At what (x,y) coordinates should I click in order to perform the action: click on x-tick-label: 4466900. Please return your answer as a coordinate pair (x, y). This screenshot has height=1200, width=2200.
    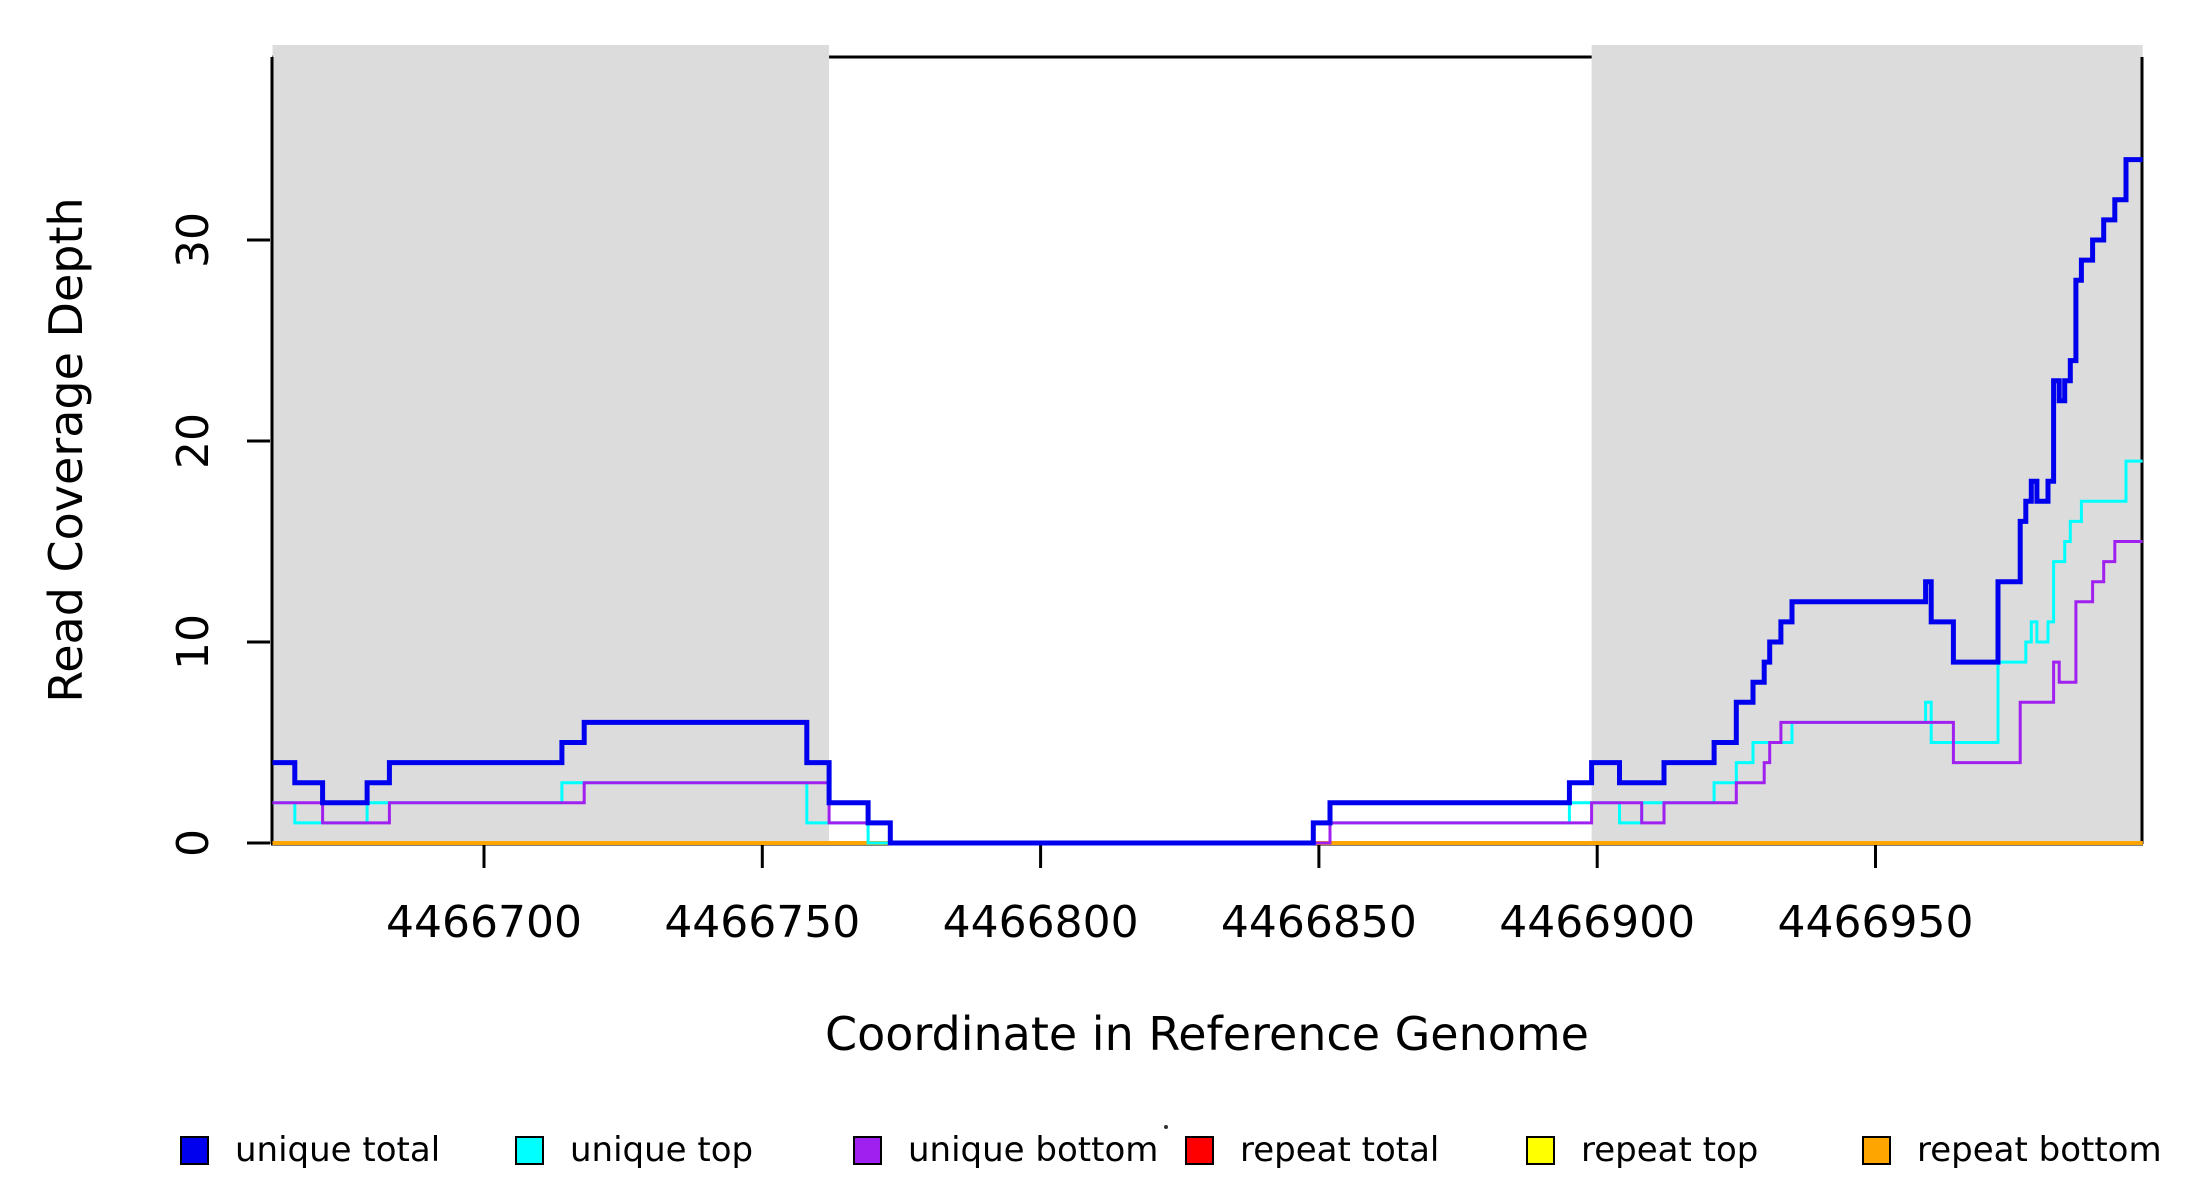
    Looking at the image, I should click on (1597, 922).